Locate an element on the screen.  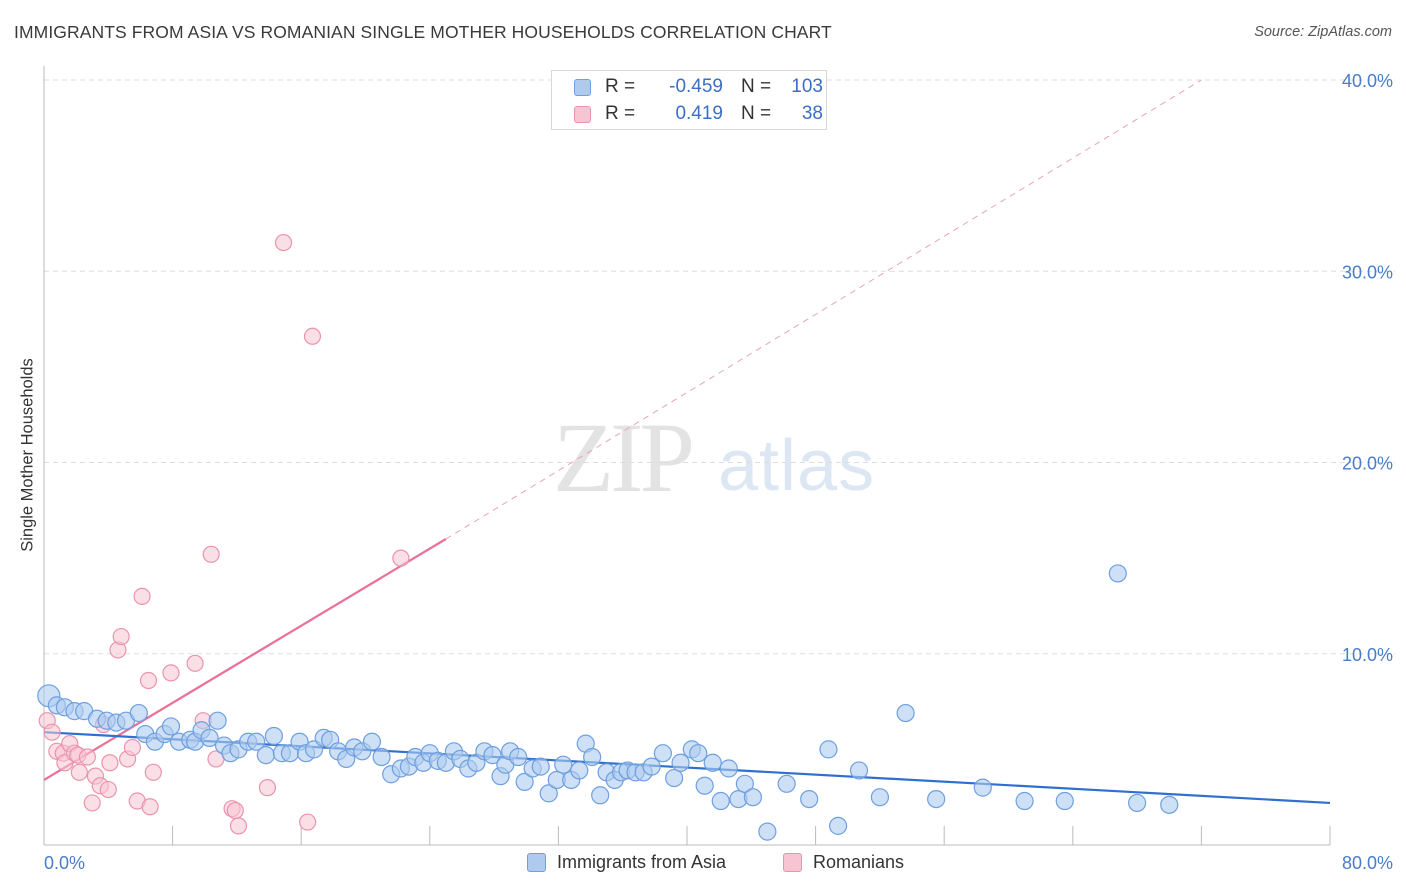
x-tick-label: 80.0% is located at coordinates (1367, 863).